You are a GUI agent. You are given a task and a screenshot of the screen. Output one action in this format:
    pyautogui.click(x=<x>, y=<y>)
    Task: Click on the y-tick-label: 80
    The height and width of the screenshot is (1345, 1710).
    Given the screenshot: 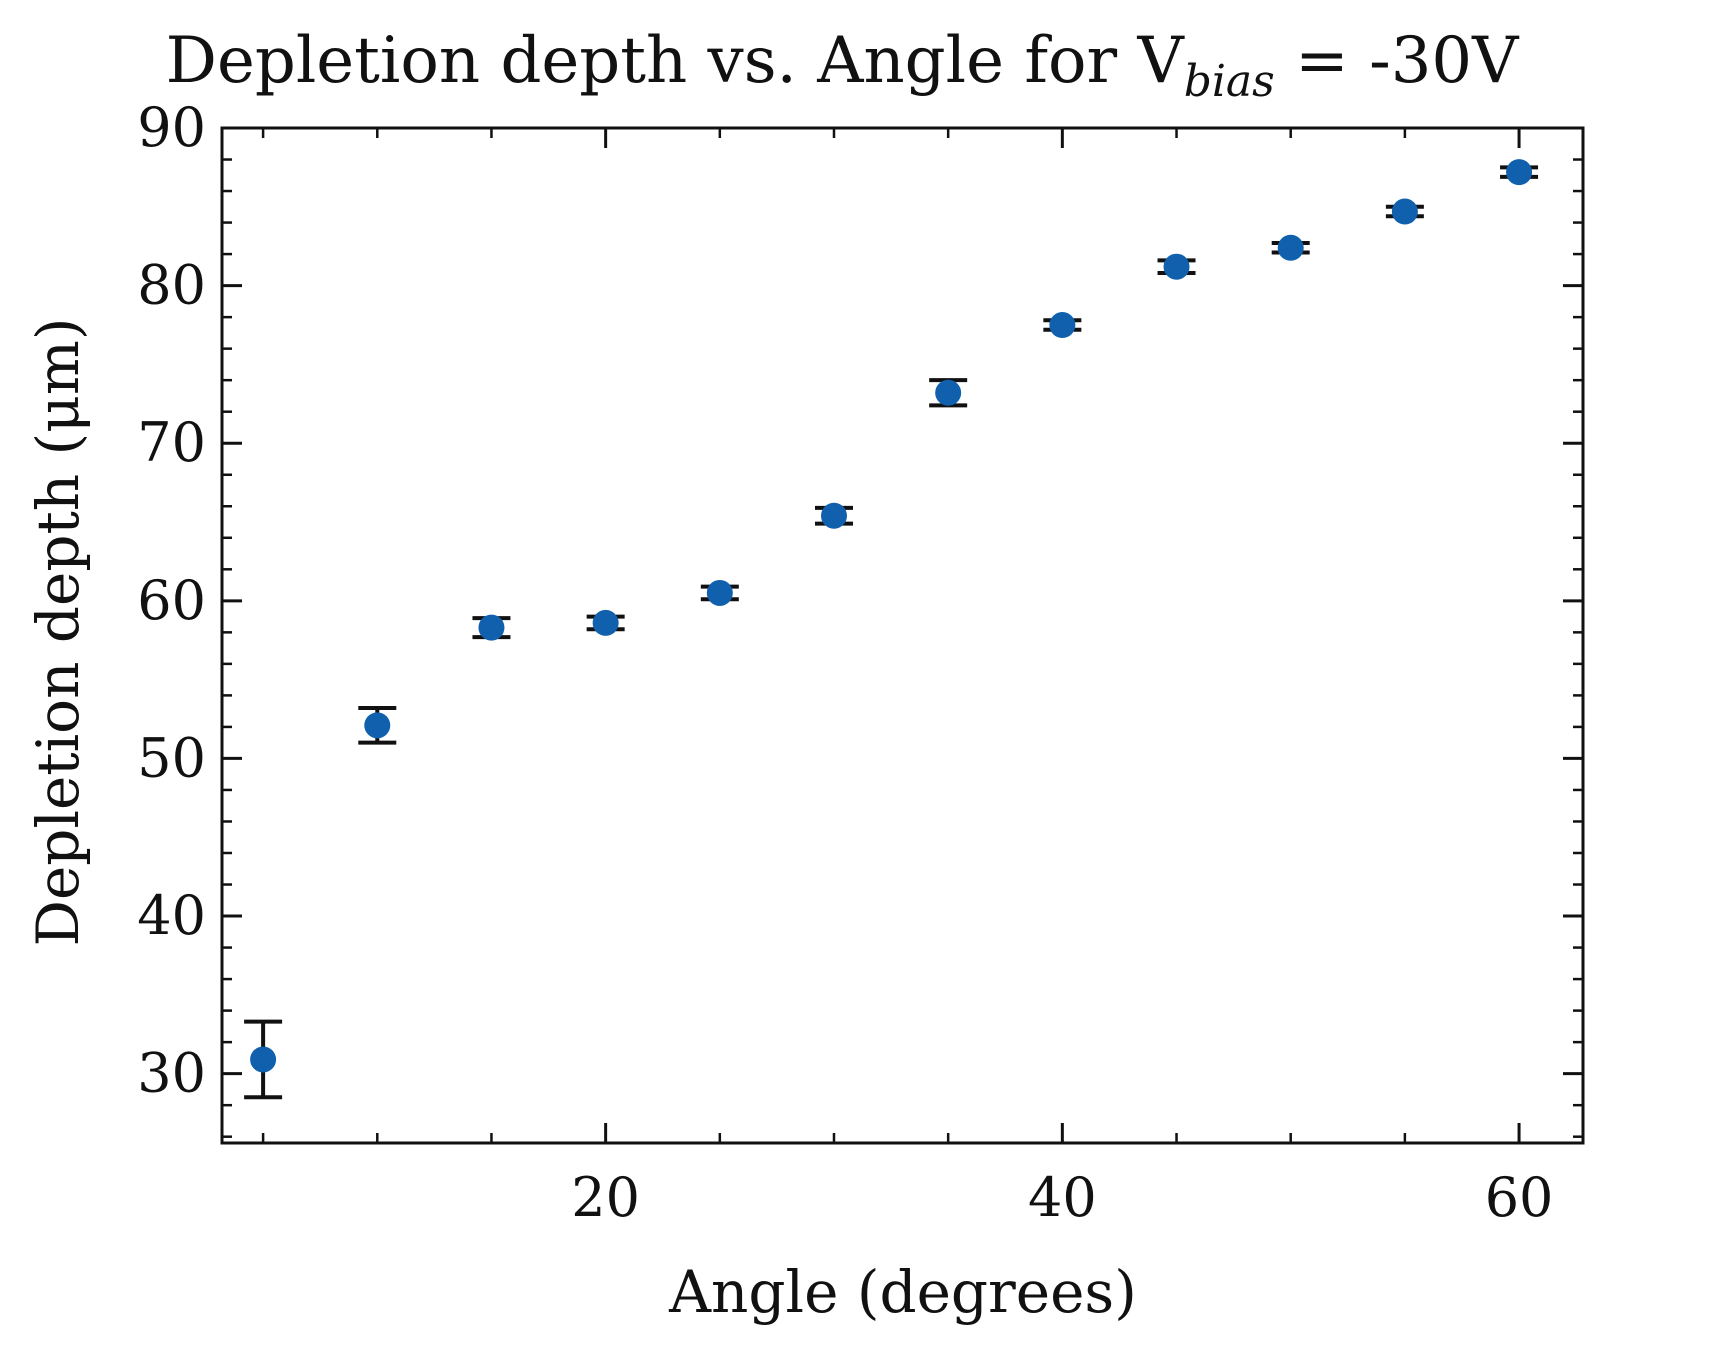 What is the action you would take?
    pyautogui.click(x=171, y=285)
    